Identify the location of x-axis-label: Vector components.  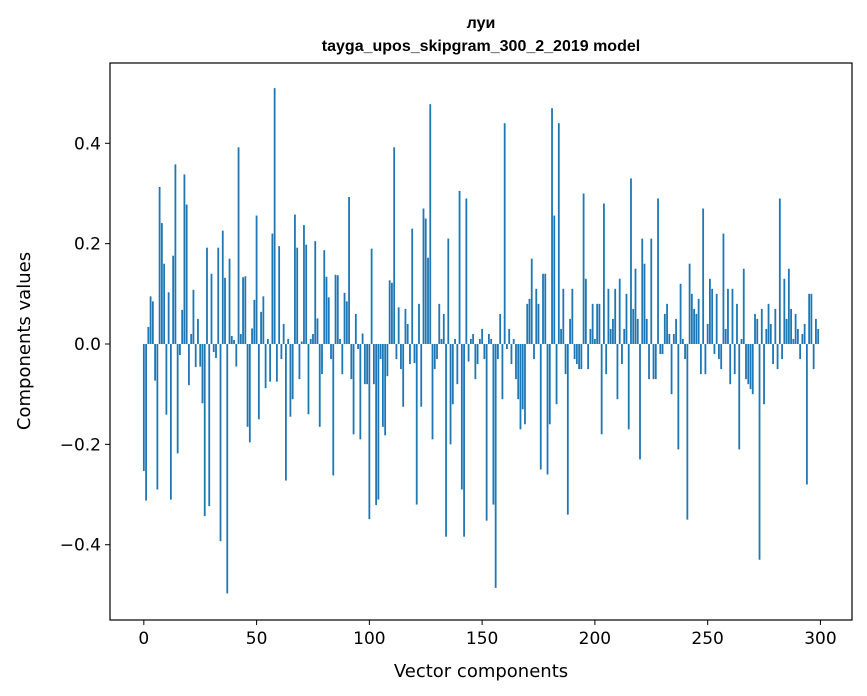
(481, 671).